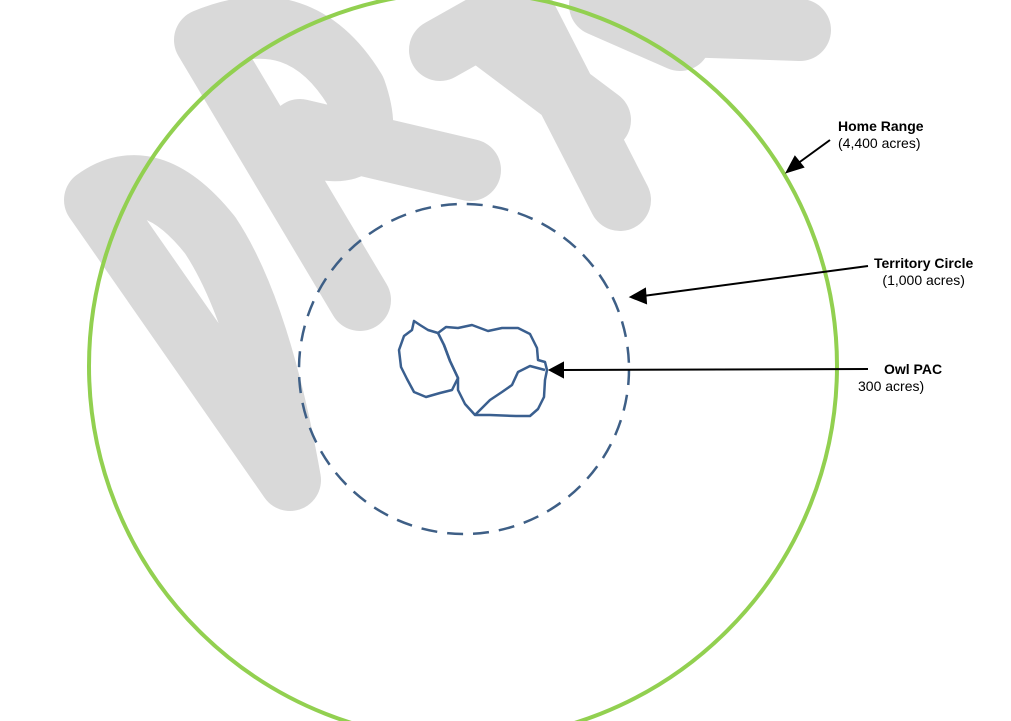 This screenshot has height=721, width=1011. What do you see at coordinates (428, 359) in the screenshot?
I see `owl-pac-west-polygon` at bounding box center [428, 359].